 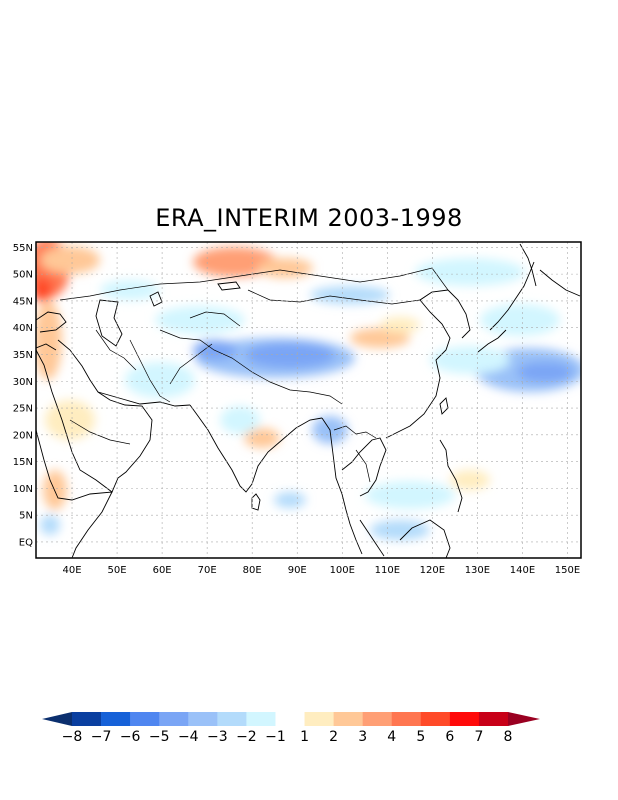 I want to click on anomaly-warm-turkey, so click(x=49, y=340).